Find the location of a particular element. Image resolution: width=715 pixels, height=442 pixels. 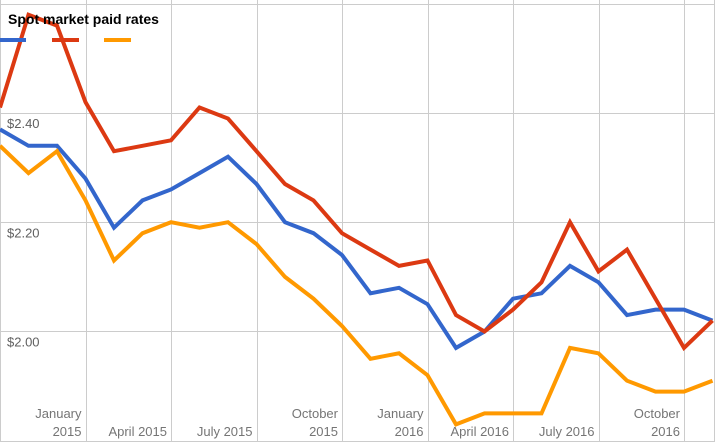

y-axis-label: $2.20 is located at coordinates (23, 232).